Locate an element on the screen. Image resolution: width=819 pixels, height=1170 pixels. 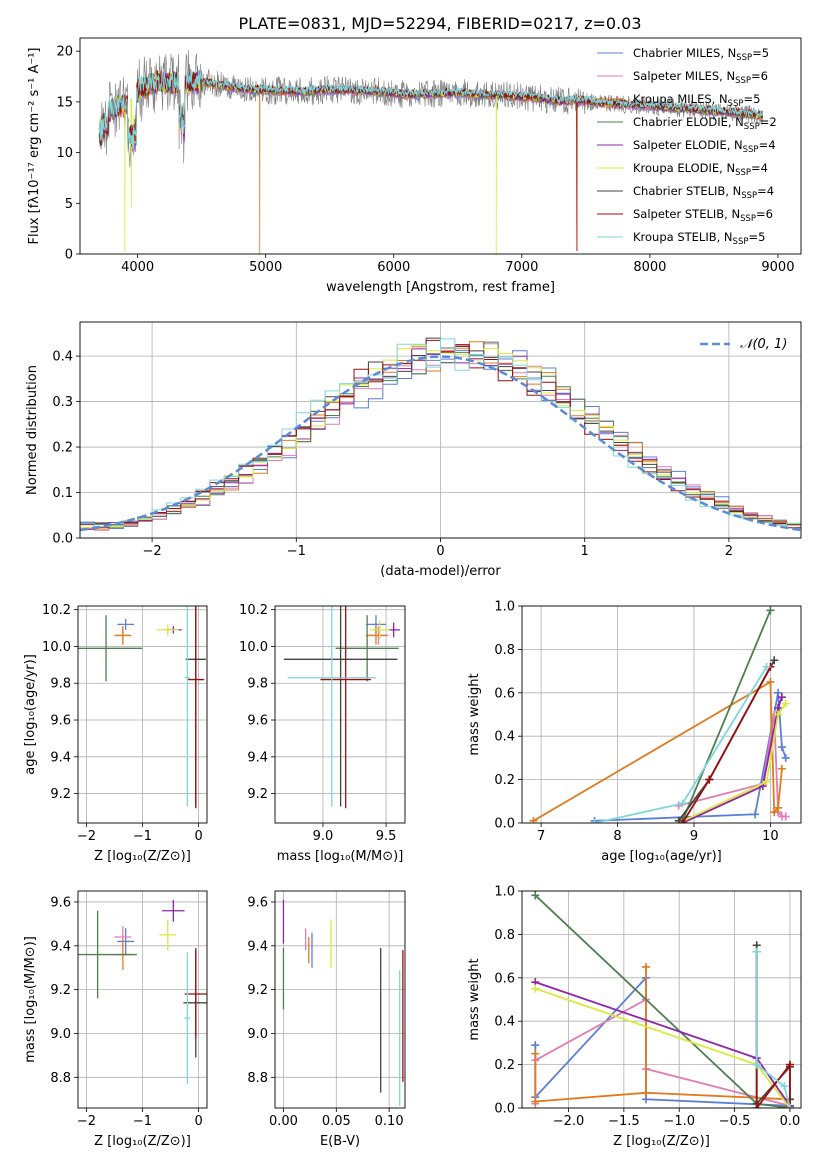
errorbar-kroupa-miles is located at coordinates (123, 635).